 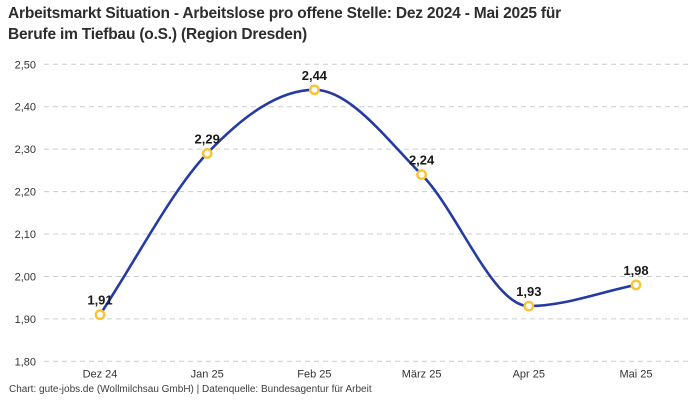 What do you see at coordinates (25, 65) in the screenshot?
I see `y-axis-tick-label: 2,50` at bounding box center [25, 65].